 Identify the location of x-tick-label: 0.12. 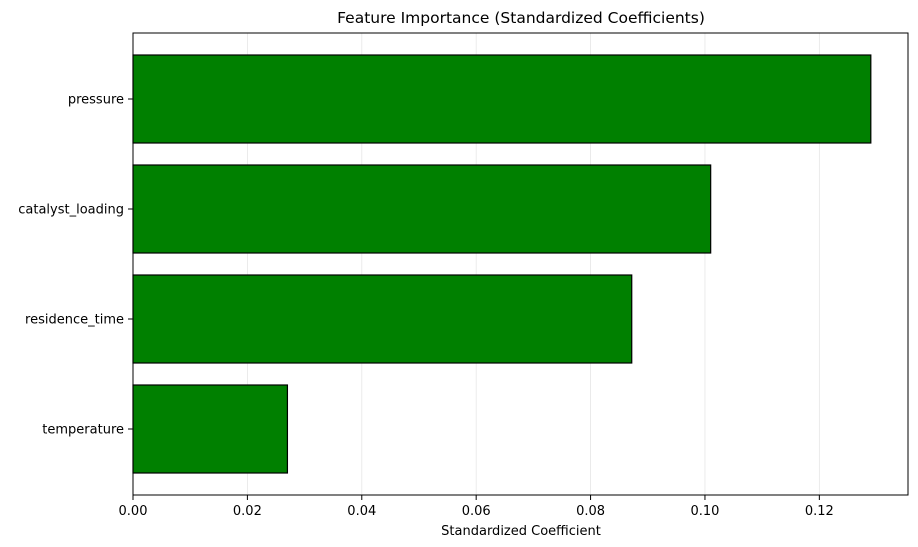
(819, 511).